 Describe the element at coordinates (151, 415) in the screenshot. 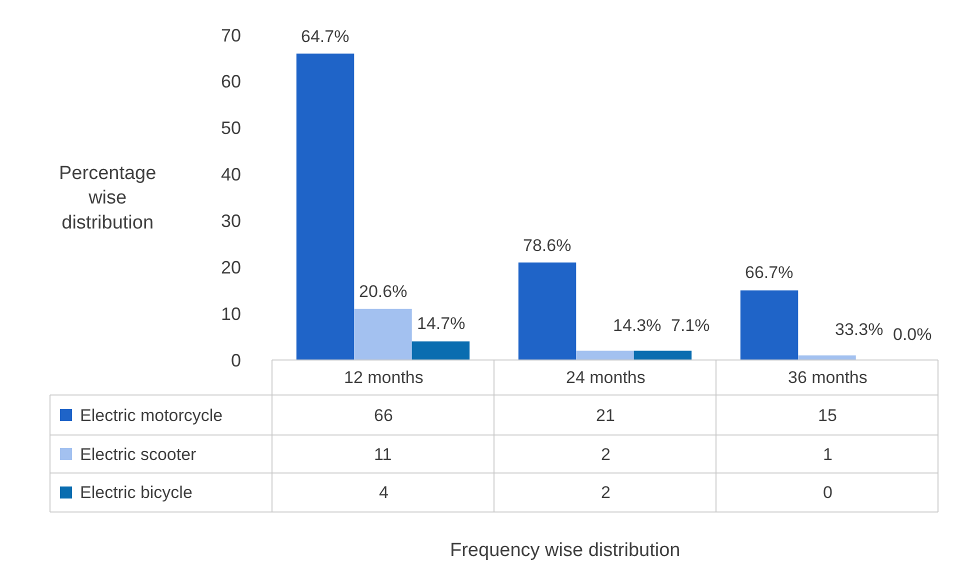

I see `legend-label: Electric motorcycle` at that location.